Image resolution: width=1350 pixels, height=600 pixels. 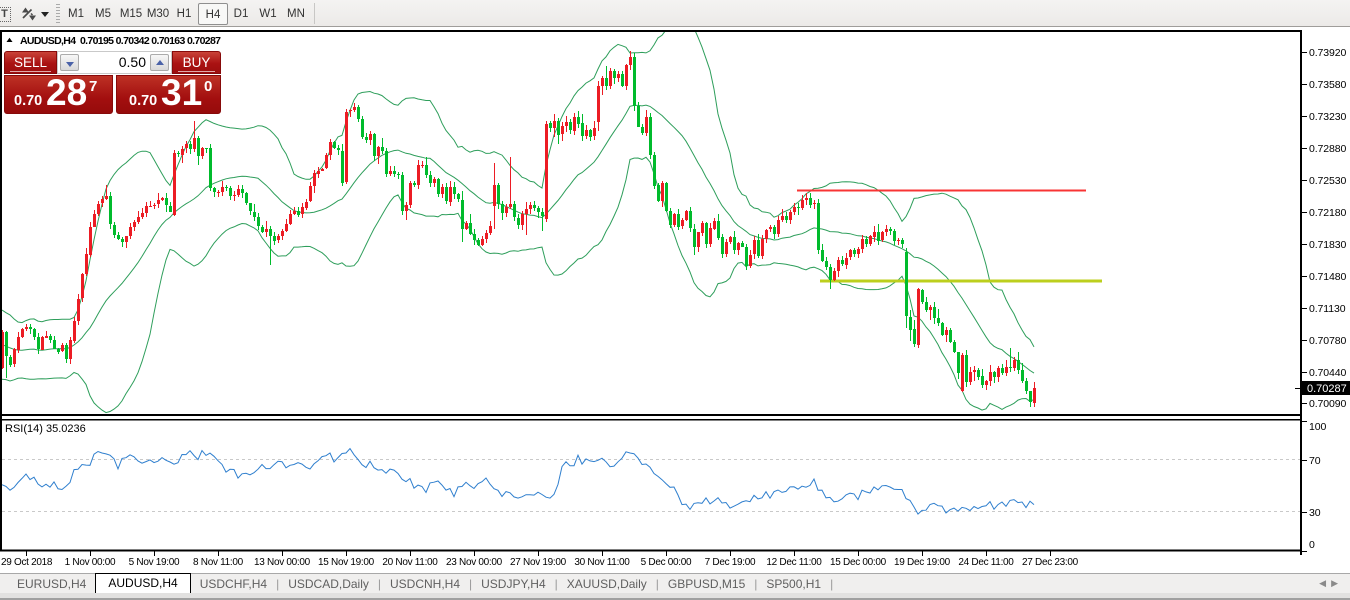 I want to click on svg-text: 15 Nov 19:00, so click(x=346, y=562).